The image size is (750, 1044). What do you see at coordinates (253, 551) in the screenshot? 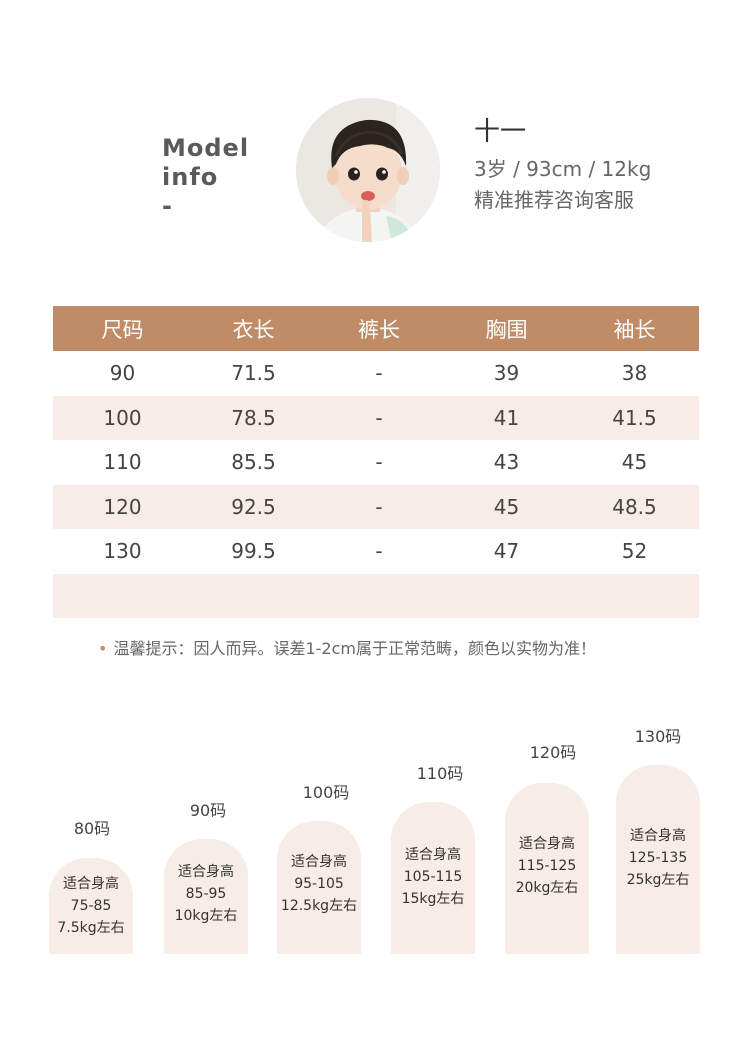
I see `cell-length: 99.5` at bounding box center [253, 551].